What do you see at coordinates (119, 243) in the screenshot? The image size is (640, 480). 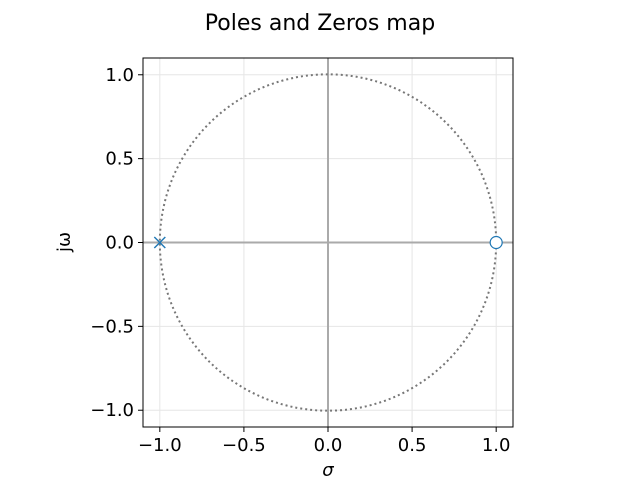 I see `y-tick-label: 0.0` at bounding box center [119, 243].